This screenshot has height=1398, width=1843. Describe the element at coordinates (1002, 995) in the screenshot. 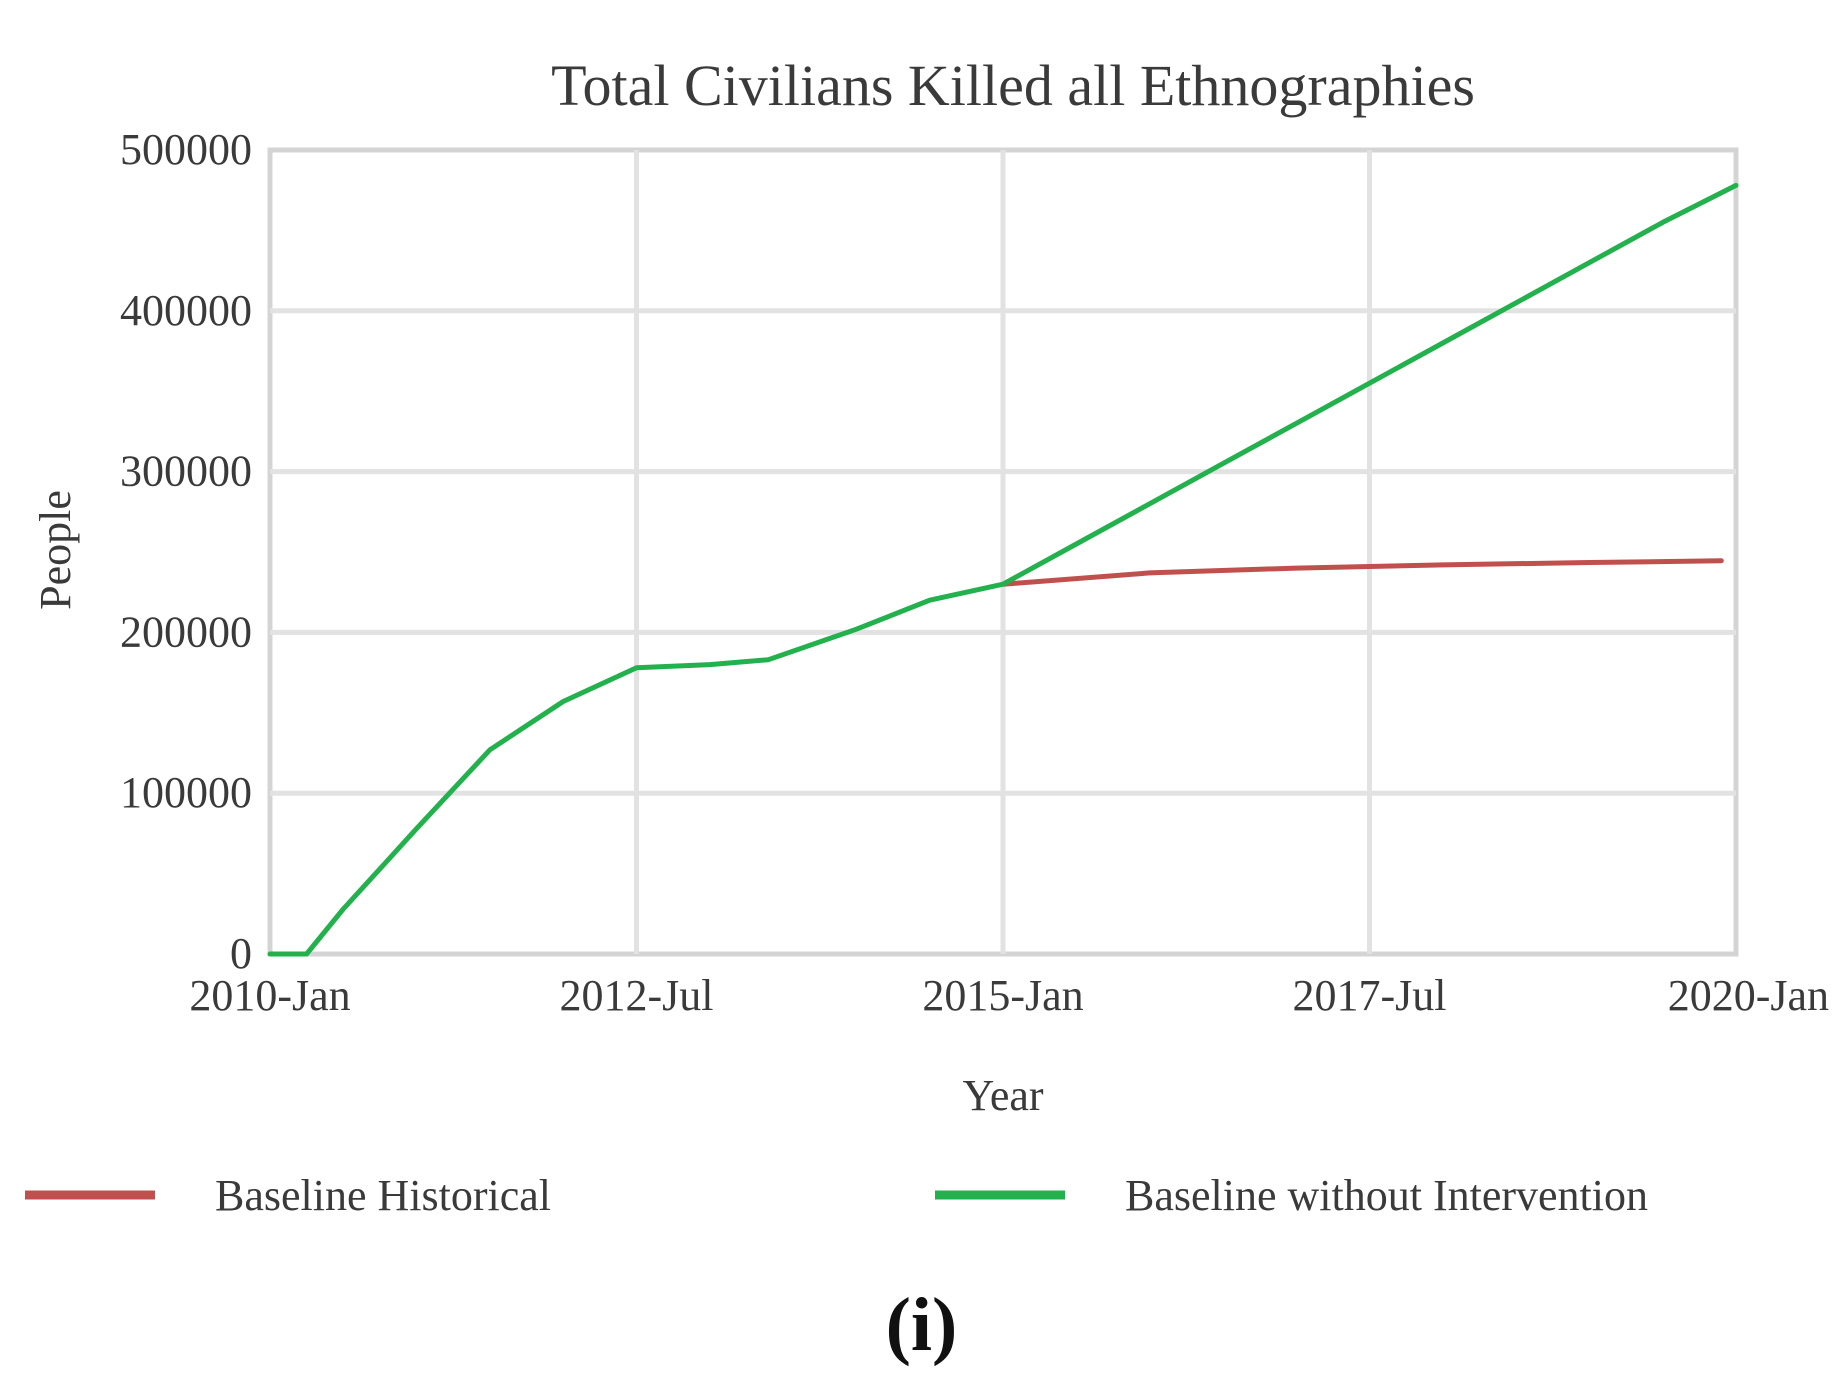

I see `x-tick-label: 2015-Jan` at that location.